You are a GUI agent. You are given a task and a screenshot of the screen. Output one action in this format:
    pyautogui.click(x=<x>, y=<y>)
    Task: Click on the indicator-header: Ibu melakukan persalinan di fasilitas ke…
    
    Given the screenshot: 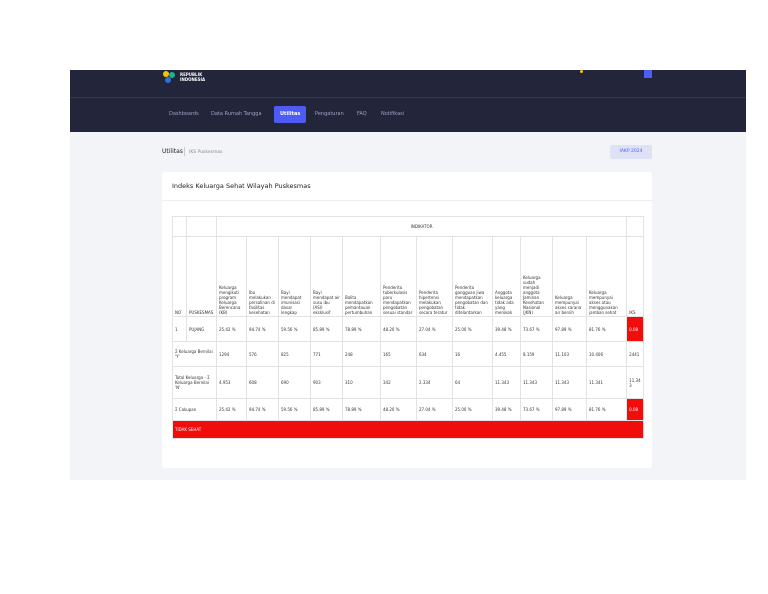 What is the action you would take?
    pyautogui.click(x=262, y=276)
    